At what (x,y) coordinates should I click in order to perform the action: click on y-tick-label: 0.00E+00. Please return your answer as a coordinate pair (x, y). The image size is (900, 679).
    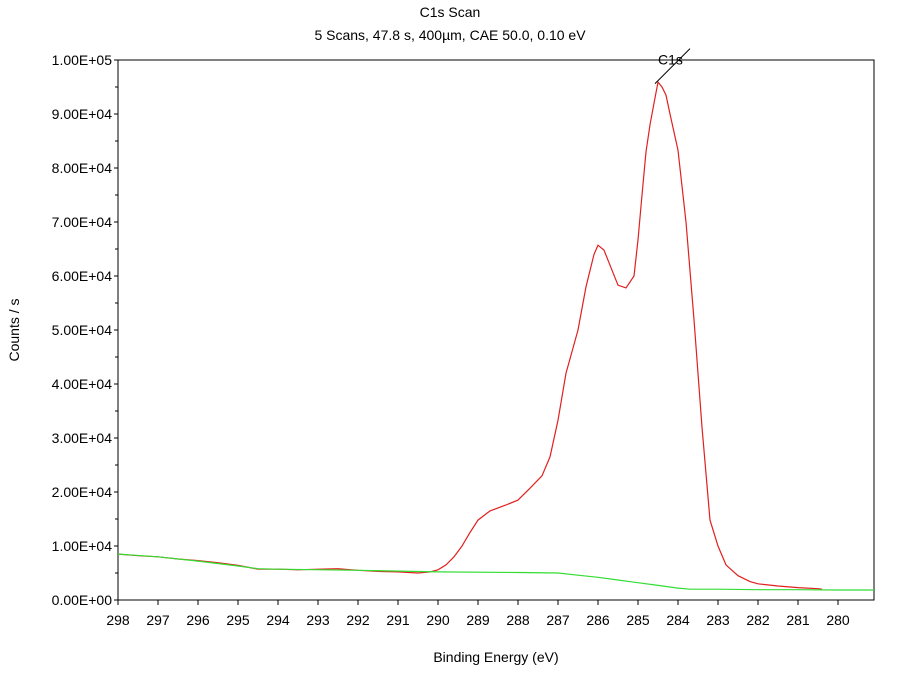
    Looking at the image, I should click on (82, 600).